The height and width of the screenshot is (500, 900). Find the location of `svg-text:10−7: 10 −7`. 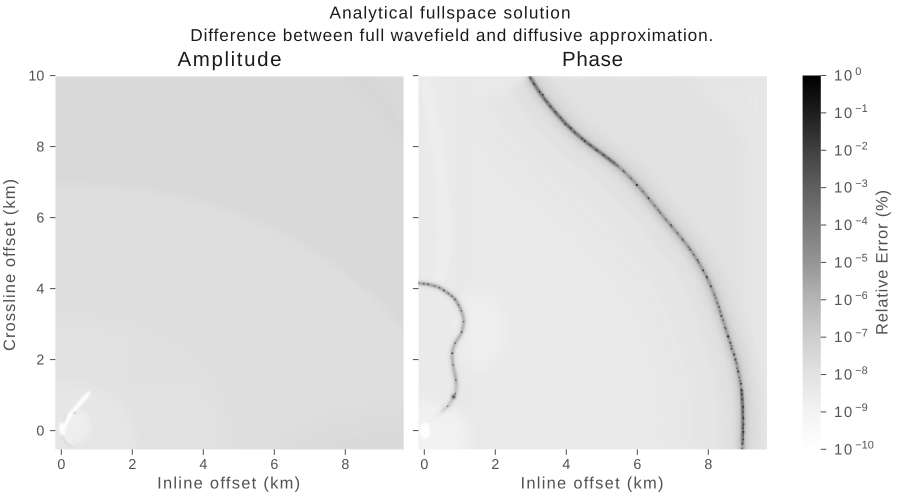

svg-text:10−7: 10 −7 is located at coordinates (851, 336).